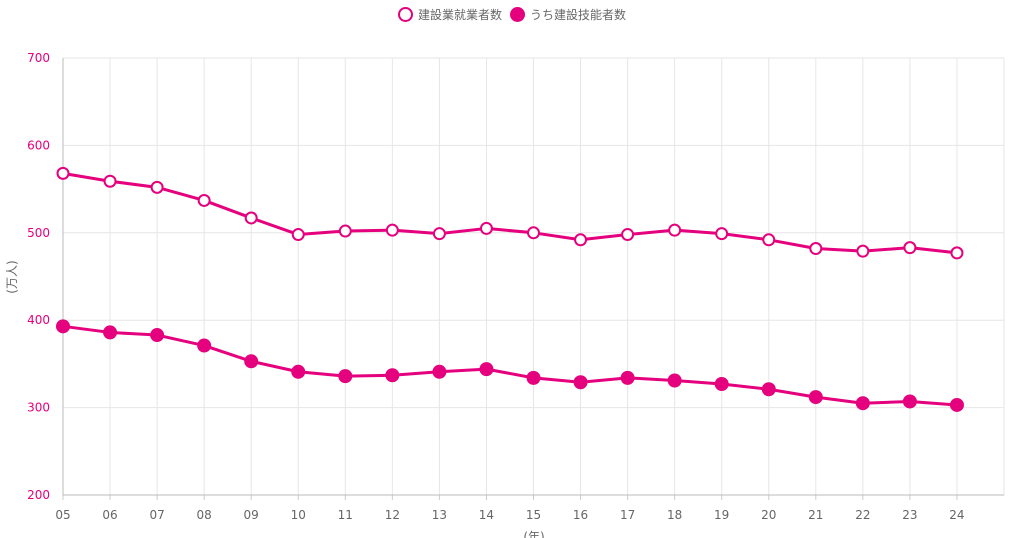 This screenshot has width=1024, height=538. Describe the element at coordinates (109, 515) in the screenshot. I see `x-tick-label: 06` at that location.